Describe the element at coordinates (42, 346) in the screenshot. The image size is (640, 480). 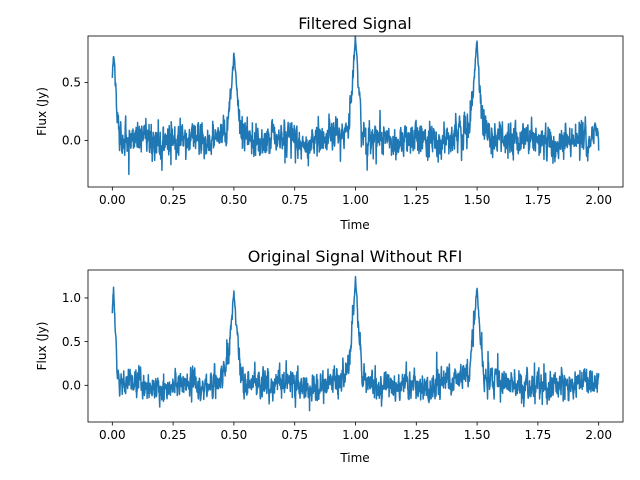
I see `original-signal-y-label: Flux (Jy)` at that location.